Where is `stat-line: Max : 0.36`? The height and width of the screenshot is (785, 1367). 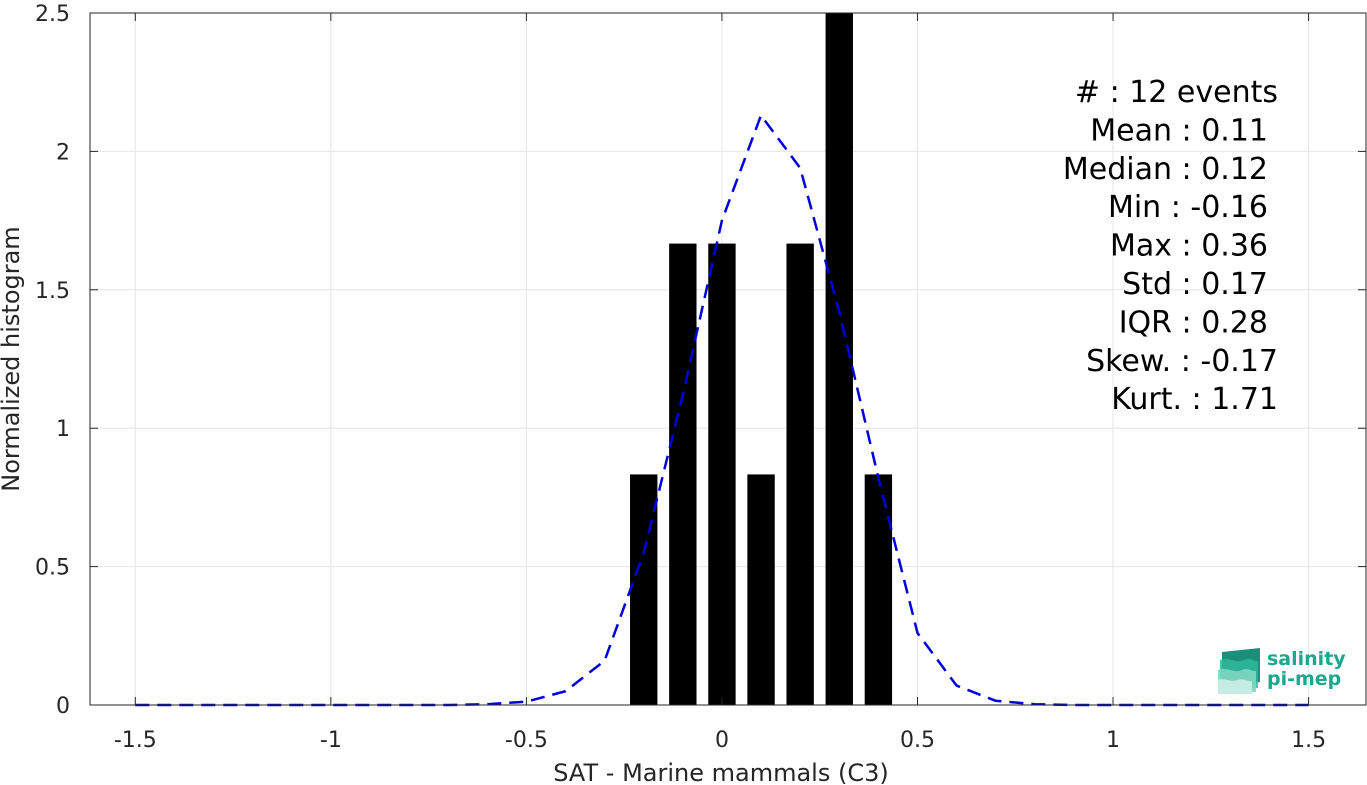
stat-line: Max : 0.36 is located at coordinates (1189, 246).